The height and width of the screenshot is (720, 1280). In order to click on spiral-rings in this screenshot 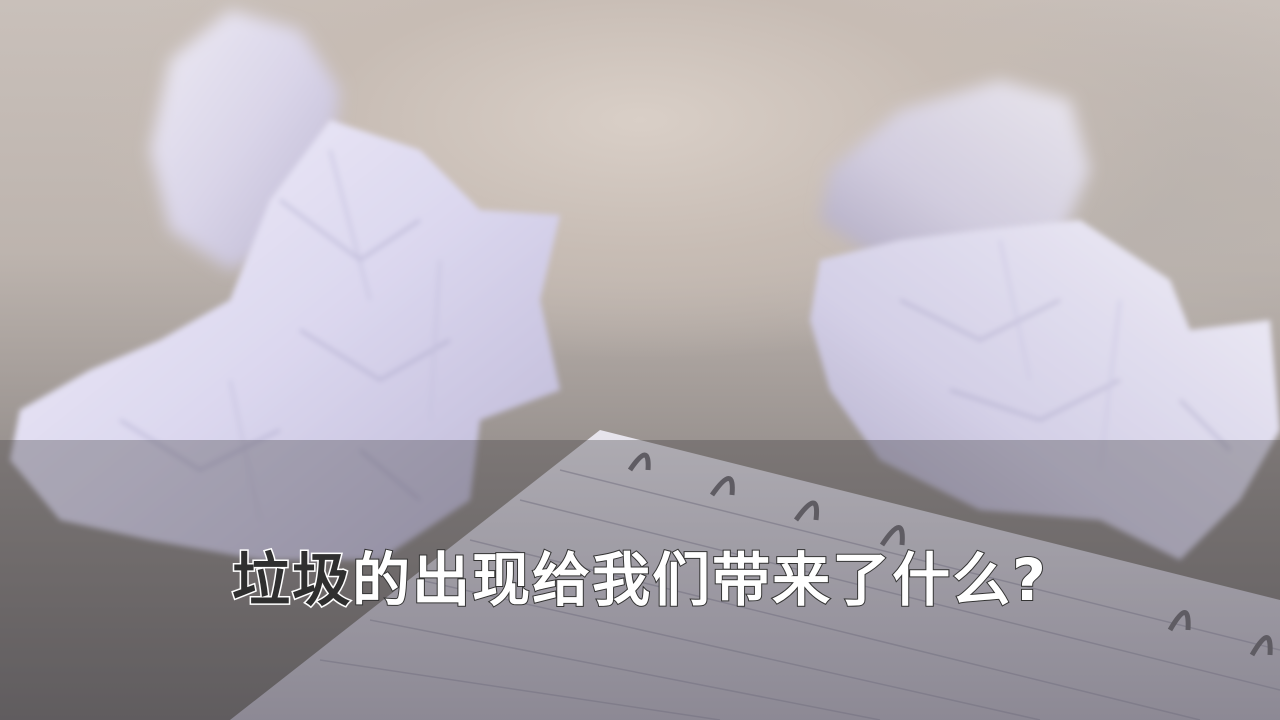, I will do `click(950, 554)`.